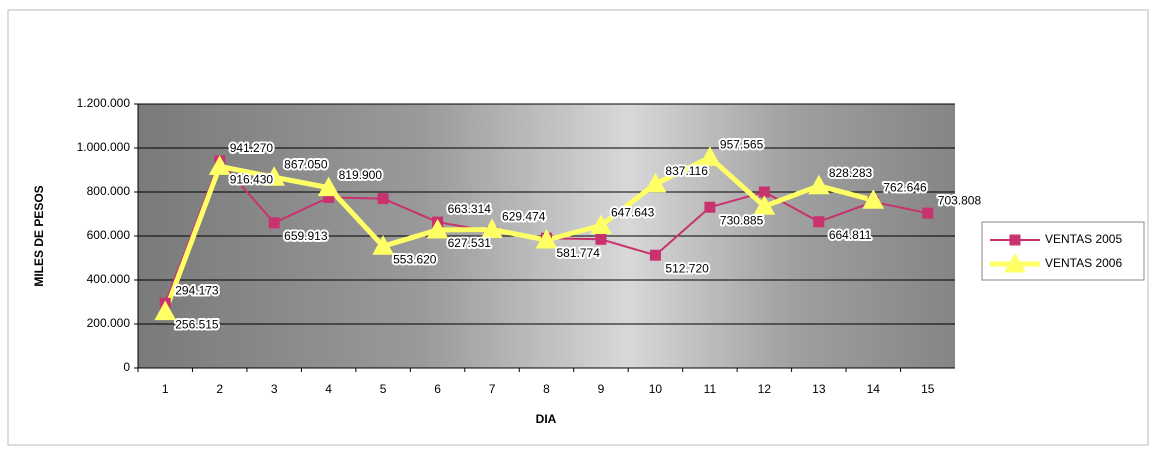 Image resolution: width=1153 pixels, height=449 pixels. What do you see at coordinates (306, 164) in the screenshot?
I see `data-label: 867.050` at bounding box center [306, 164].